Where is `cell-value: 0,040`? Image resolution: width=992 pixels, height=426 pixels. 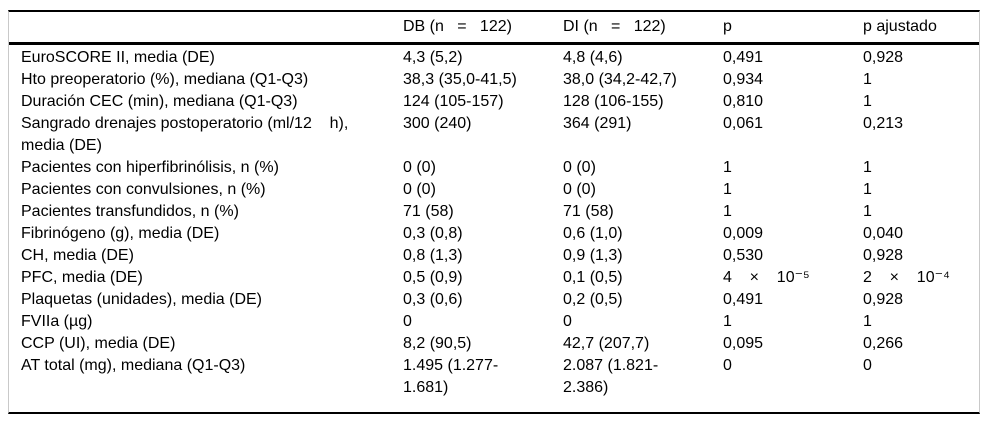
cell-value: 0,040 is located at coordinates (883, 233).